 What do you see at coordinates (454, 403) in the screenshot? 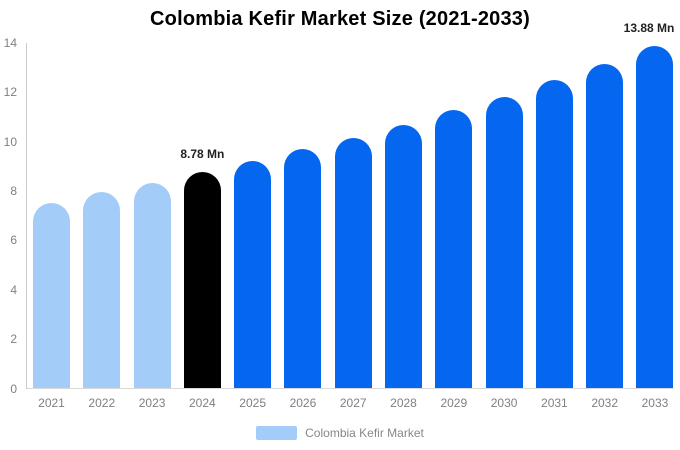
I see `x-tick-2029: 2029` at bounding box center [454, 403].